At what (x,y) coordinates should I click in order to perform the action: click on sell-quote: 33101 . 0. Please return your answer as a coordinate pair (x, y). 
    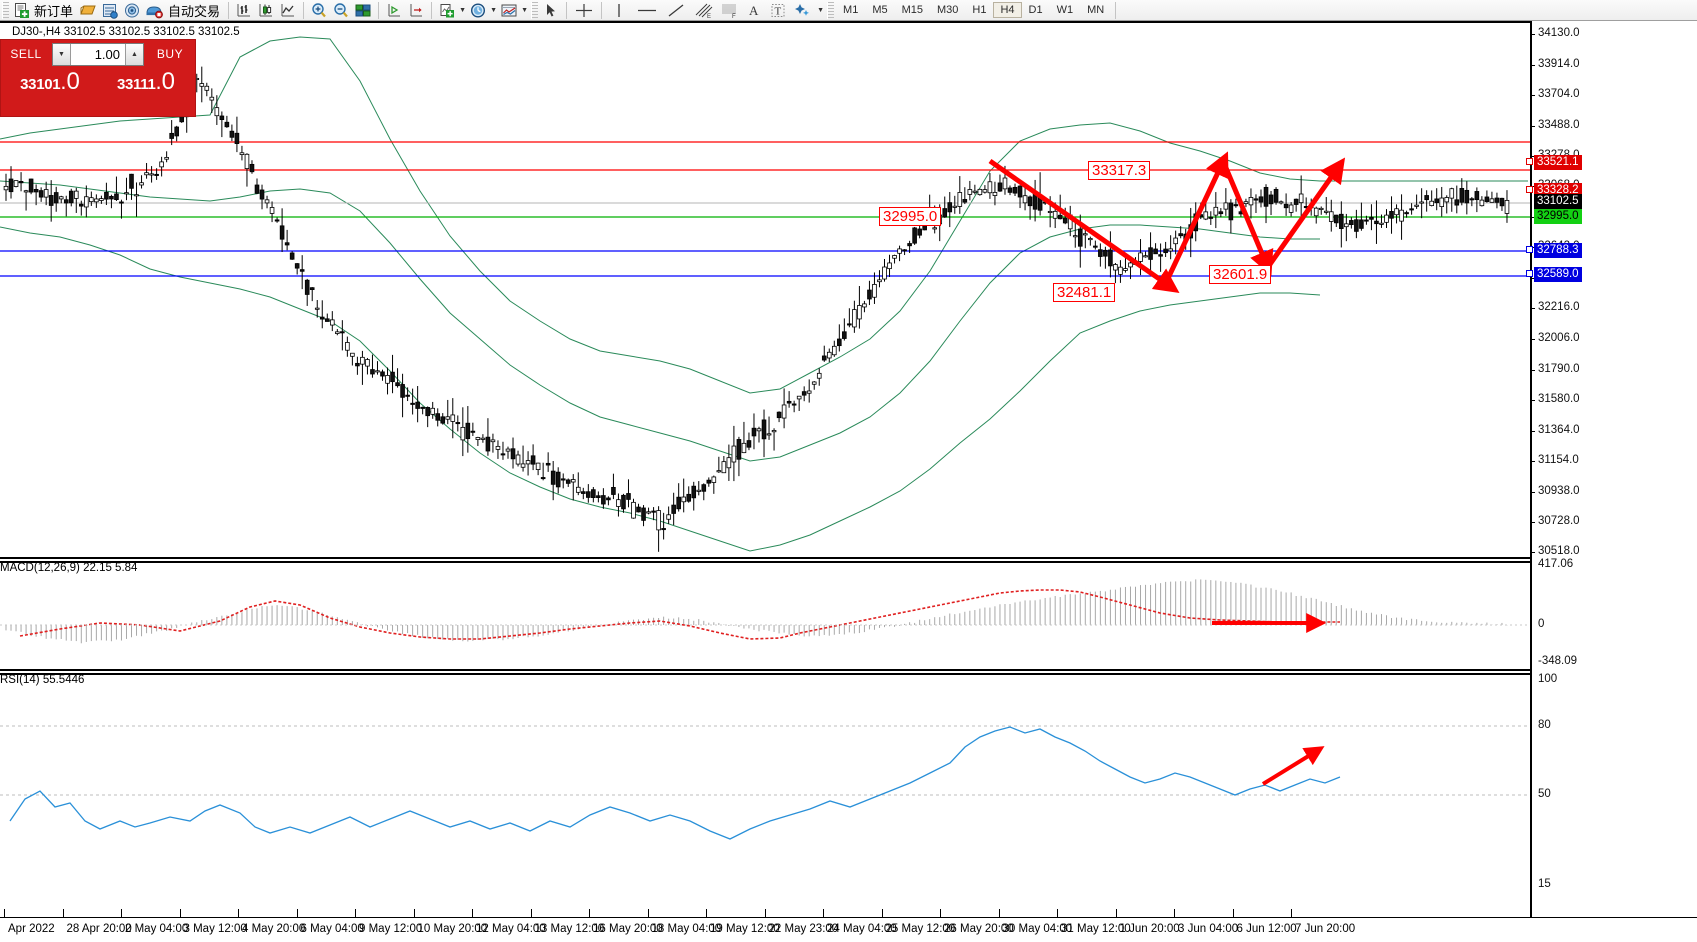
    Looking at the image, I should click on (50, 91).